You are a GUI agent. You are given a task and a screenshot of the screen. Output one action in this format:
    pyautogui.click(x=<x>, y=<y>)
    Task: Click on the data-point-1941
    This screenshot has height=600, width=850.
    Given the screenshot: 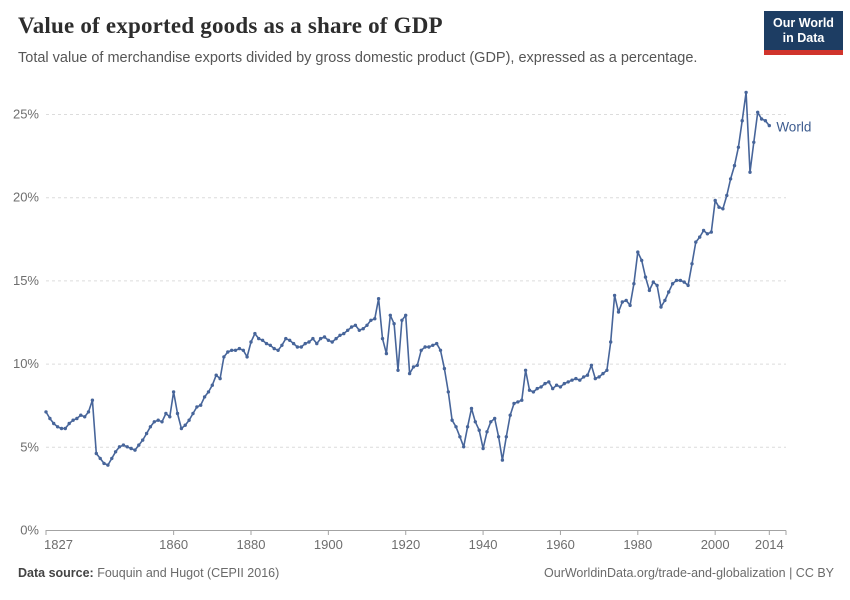 What is the action you would take?
    pyautogui.click(x=487, y=432)
    